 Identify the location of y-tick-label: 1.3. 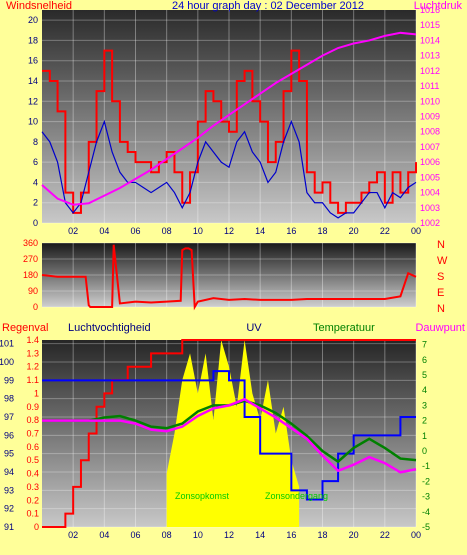
(32, 353).